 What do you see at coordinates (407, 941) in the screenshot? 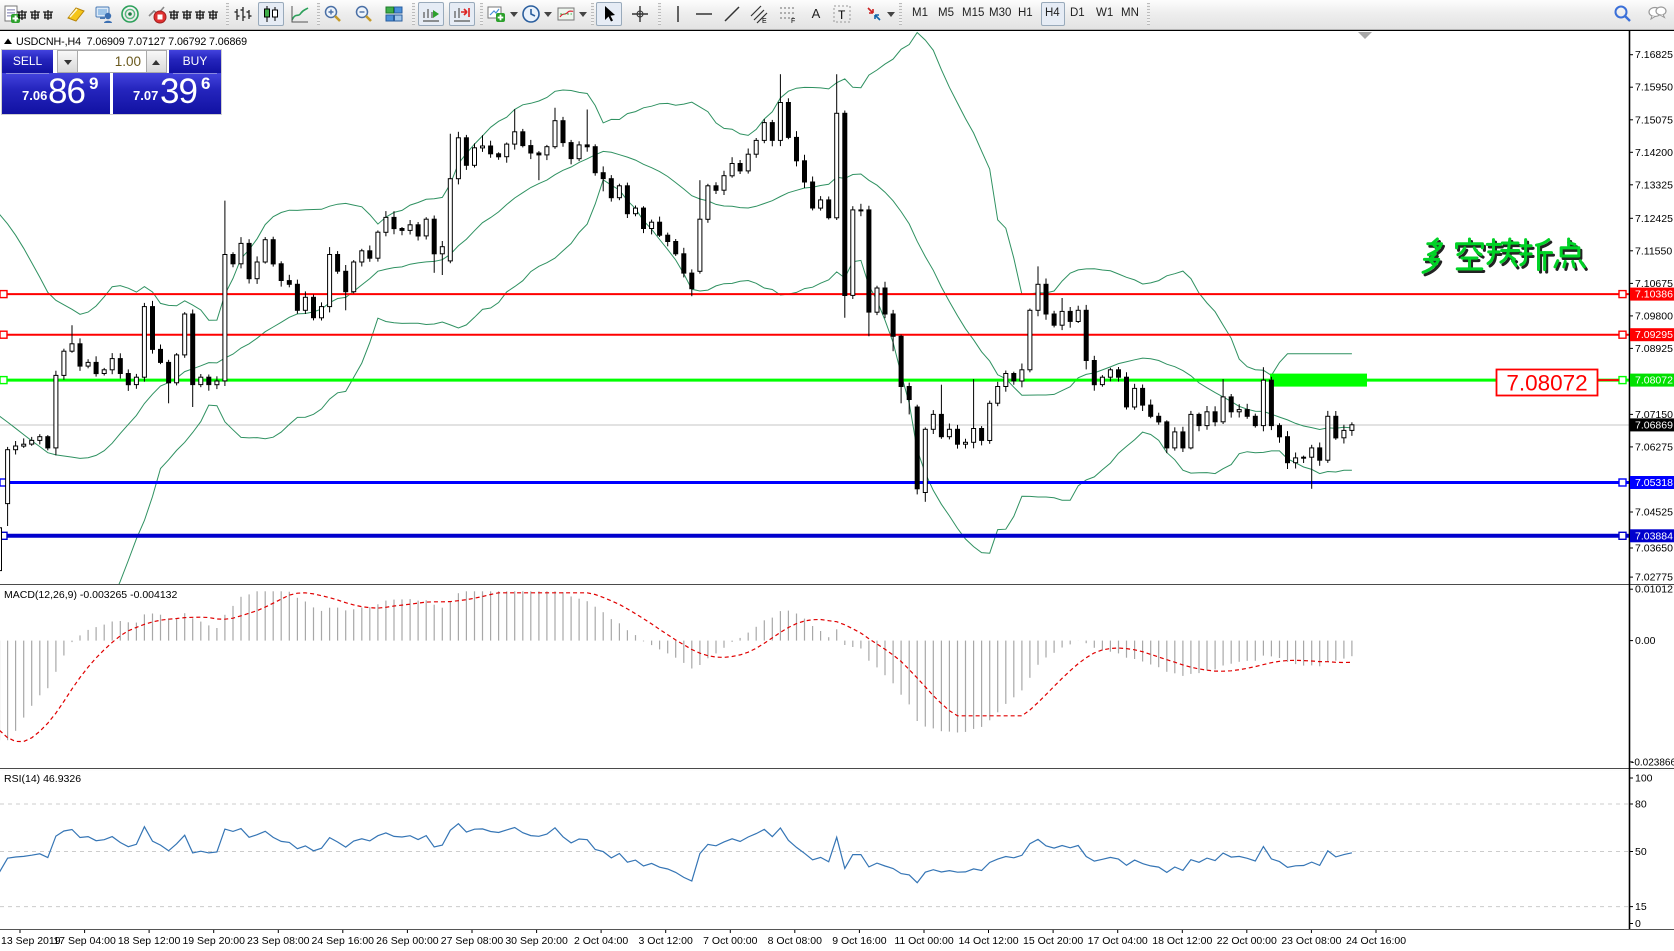
I see `svg-text: 26 Sep 00:00` at bounding box center [407, 941].